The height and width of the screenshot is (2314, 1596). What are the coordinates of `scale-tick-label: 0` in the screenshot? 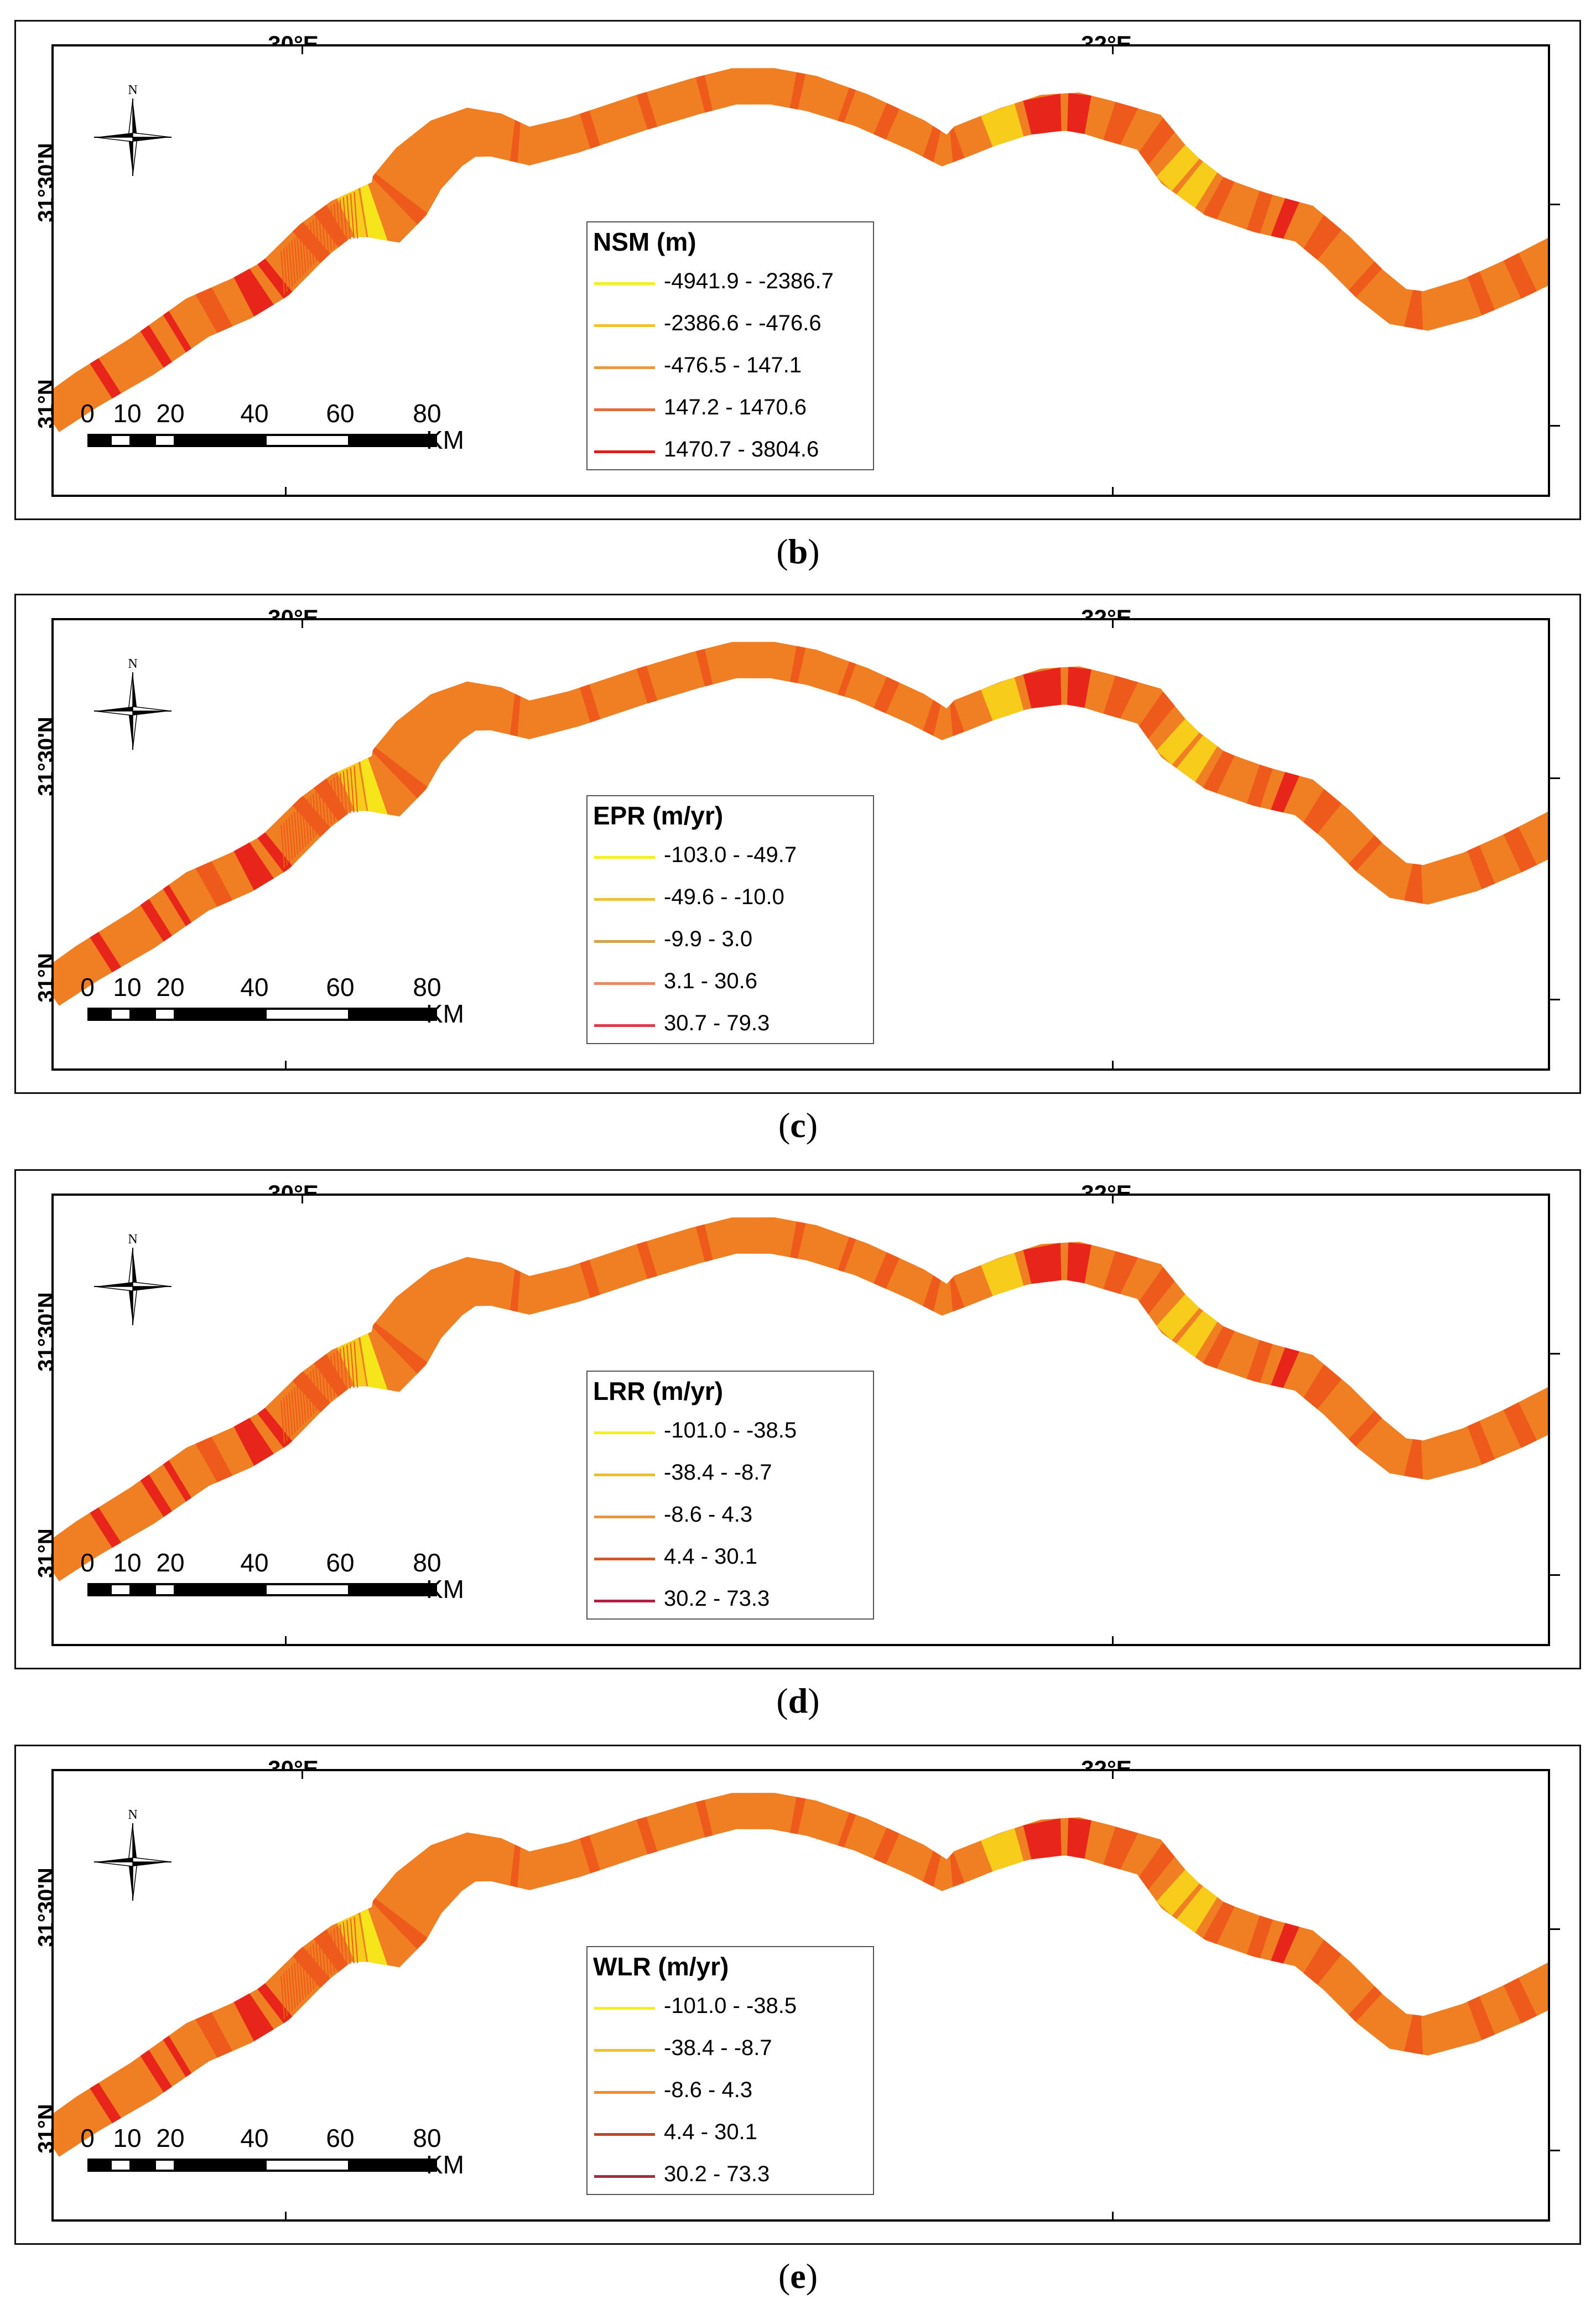 It's located at (88, 1562).